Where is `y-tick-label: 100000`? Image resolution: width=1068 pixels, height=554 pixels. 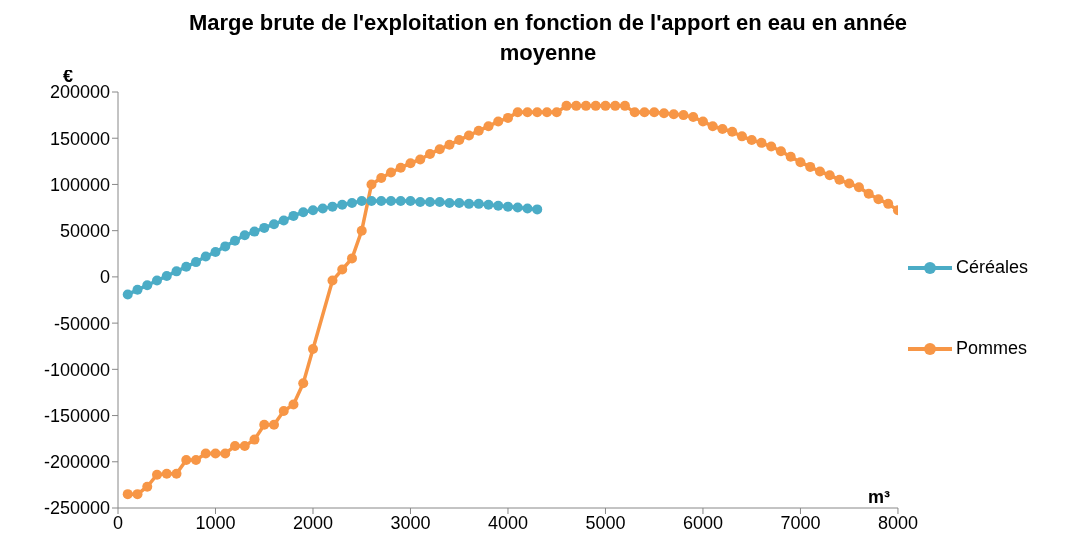
y-tick-label: 100000 is located at coordinates (79, 184).